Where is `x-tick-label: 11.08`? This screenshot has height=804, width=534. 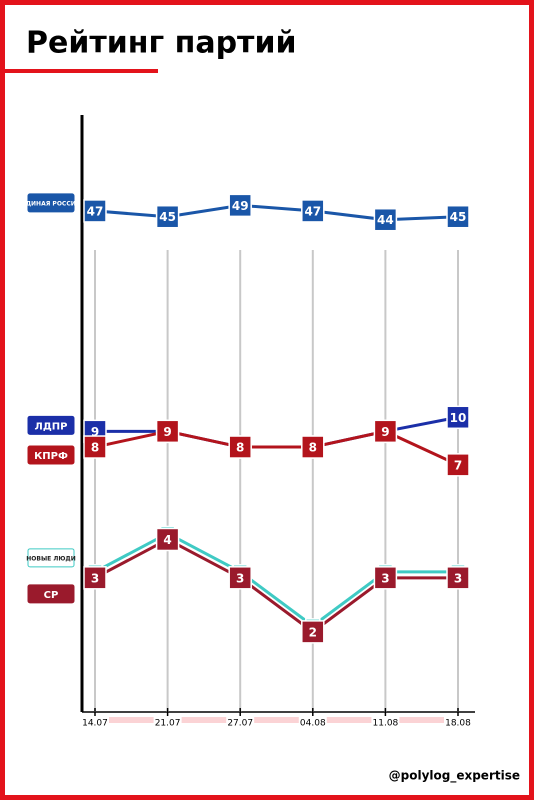
x-tick-label: 11.08 is located at coordinates (386, 724).